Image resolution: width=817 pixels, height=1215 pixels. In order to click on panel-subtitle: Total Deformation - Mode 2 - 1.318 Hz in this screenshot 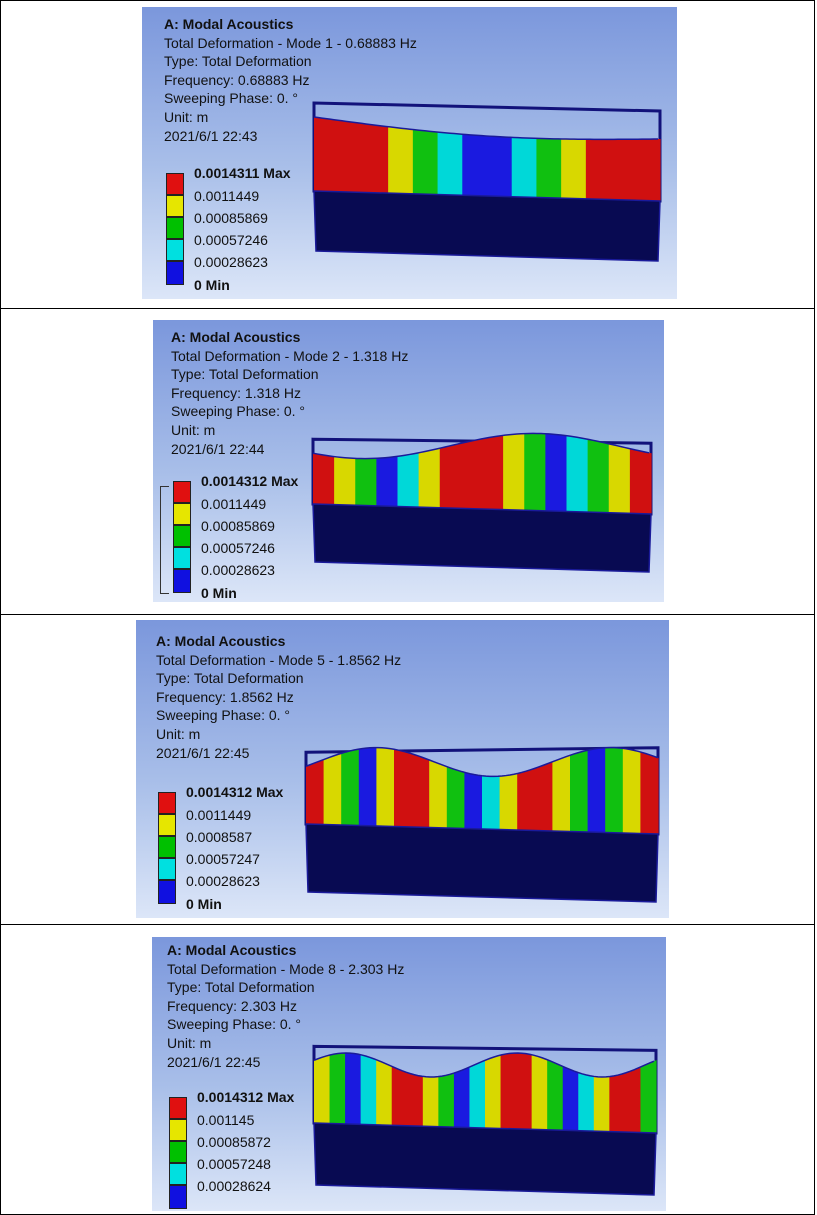, I will do `click(290, 355)`.